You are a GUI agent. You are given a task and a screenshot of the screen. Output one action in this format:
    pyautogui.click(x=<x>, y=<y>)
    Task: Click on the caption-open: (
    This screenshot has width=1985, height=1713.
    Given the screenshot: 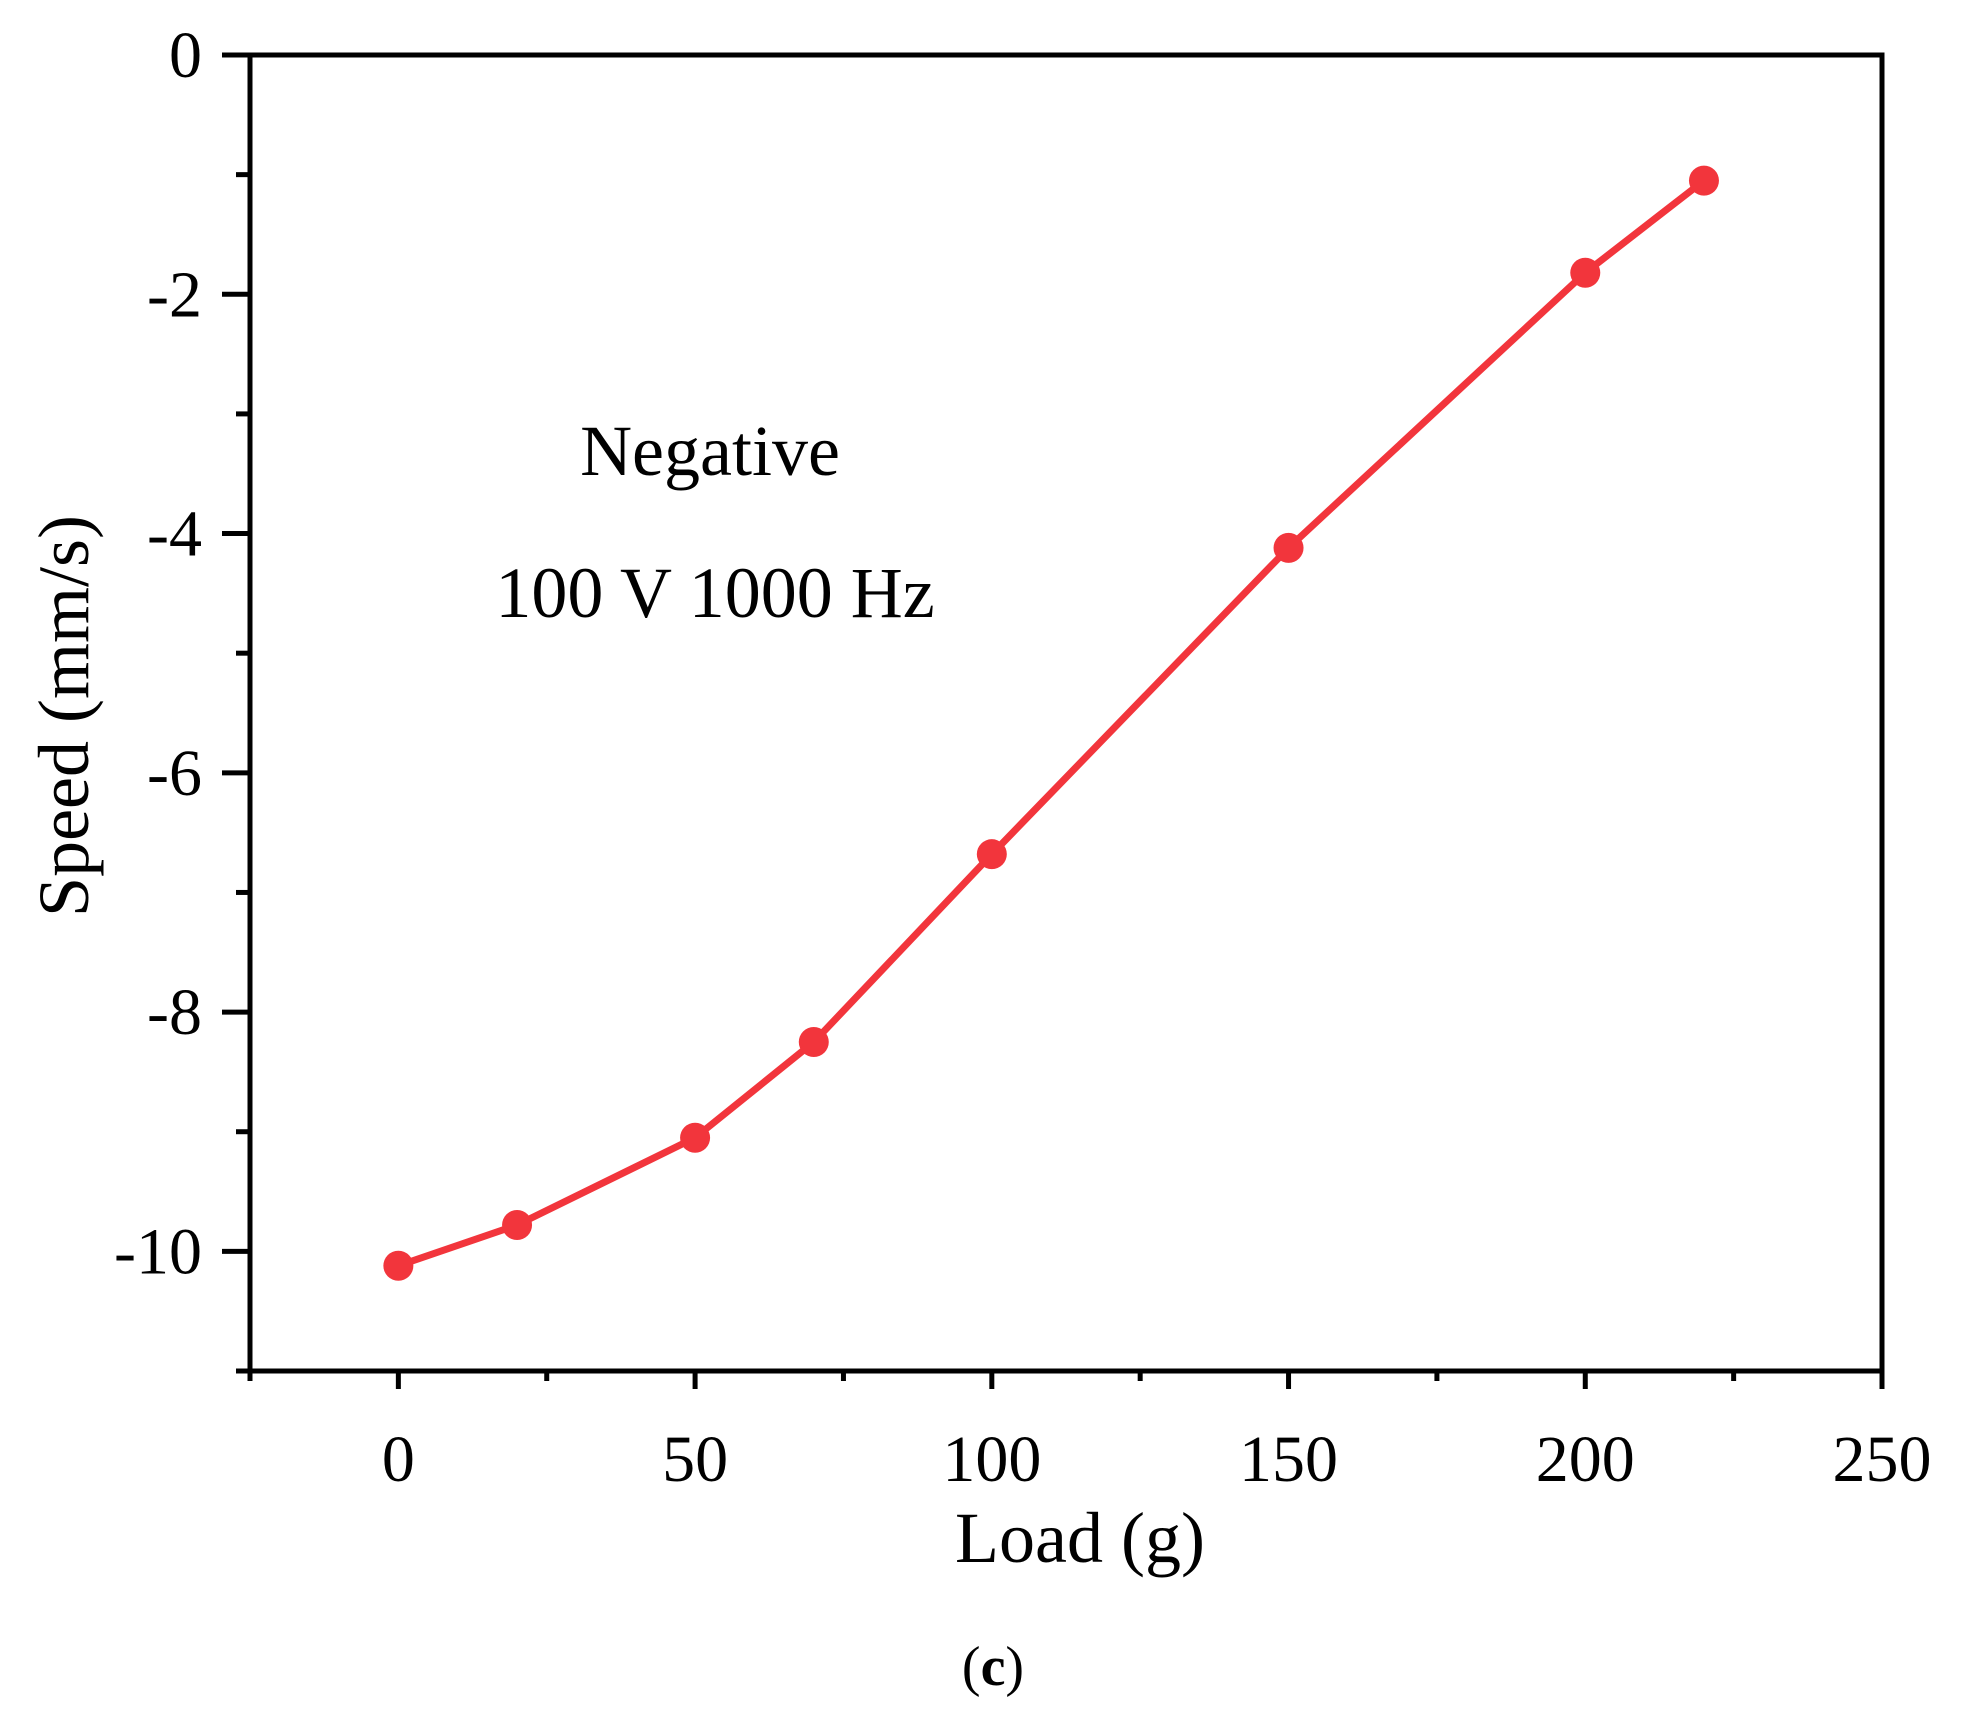 What is the action you would take?
    pyautogui.click(x=971, y=1667)
    